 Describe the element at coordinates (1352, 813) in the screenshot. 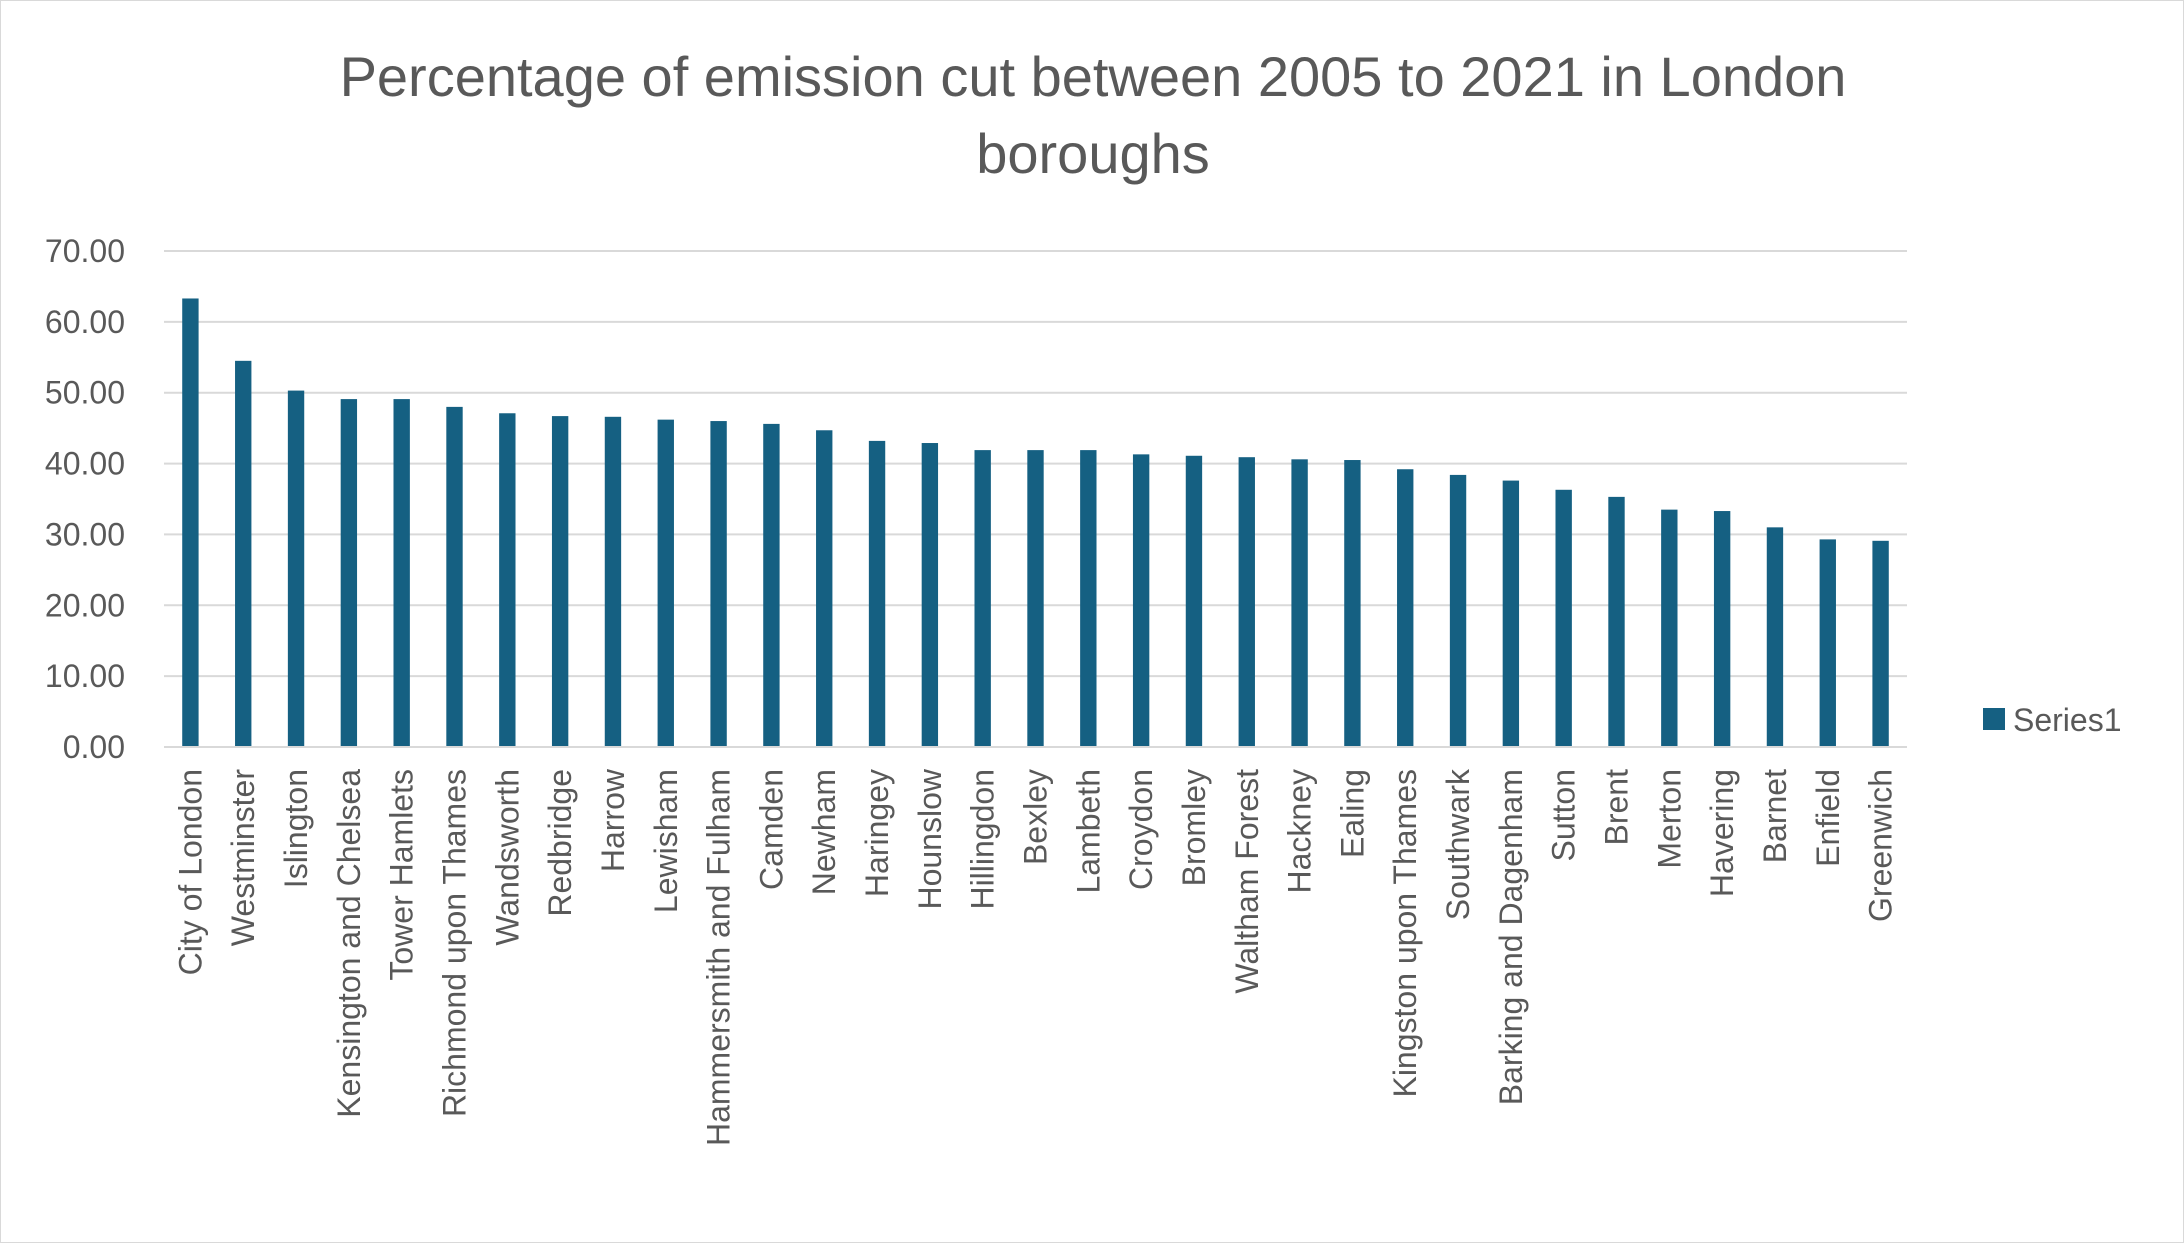

I see `x-category-label: Ealing` at that location.